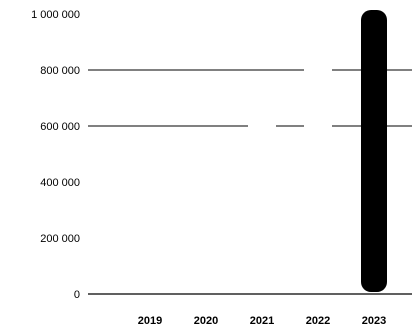 The height and width of the screenshot is (329, 412). I want to click on y-axis-tick-labels: 0 200 000 400 000 600 000 800 000 1 000 000, so click(55, 155).